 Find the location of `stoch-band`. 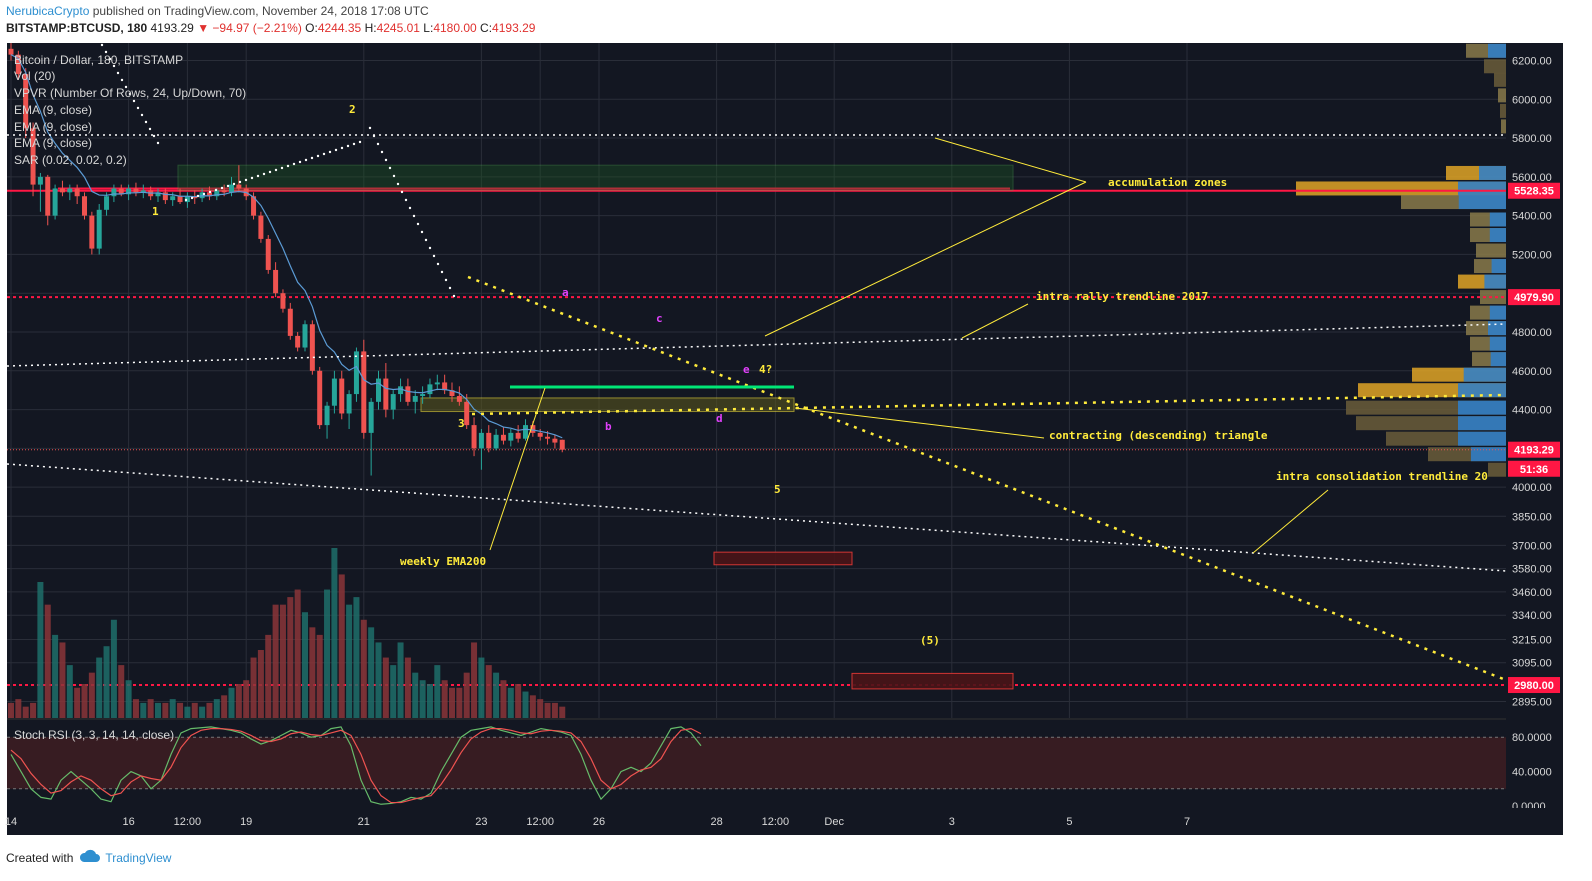

stoch-band is located at coordinates (756, 763).